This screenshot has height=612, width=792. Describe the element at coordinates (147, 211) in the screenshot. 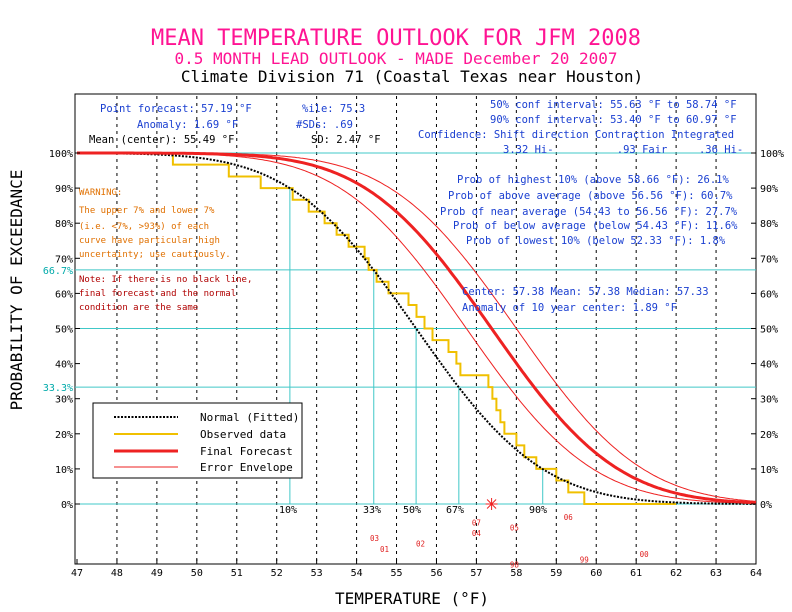

I see `warning-line: The upper 7% and lower 7%` at that location.